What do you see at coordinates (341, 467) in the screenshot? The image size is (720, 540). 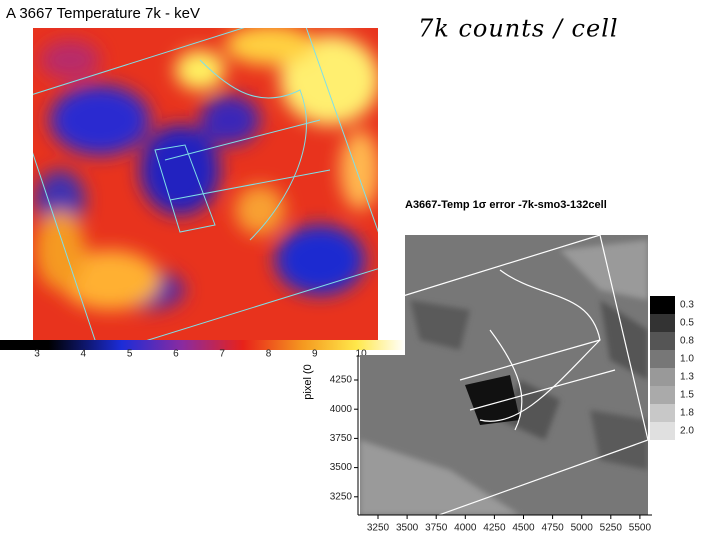 I see `y-tick-label: 3500` at bounding box center [341, 467].